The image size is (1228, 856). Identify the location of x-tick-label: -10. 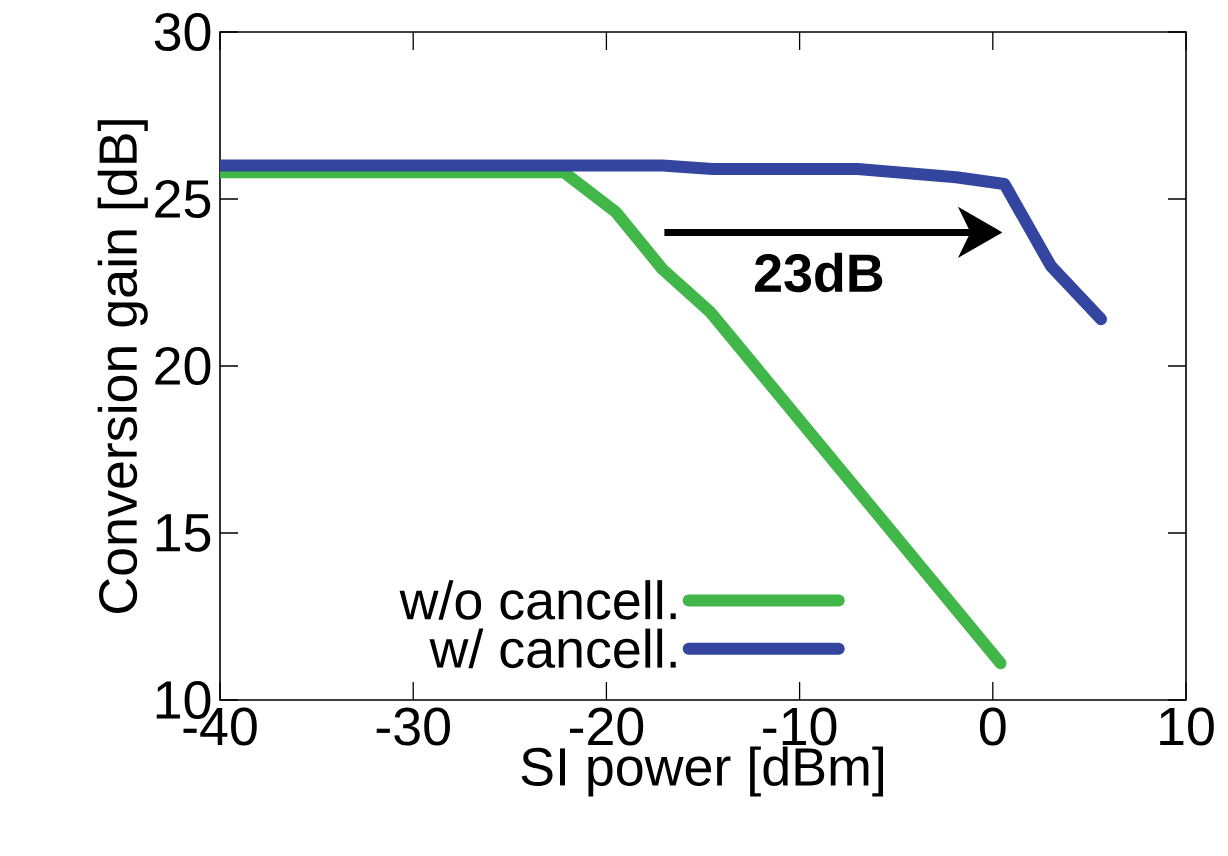
(800, 726).